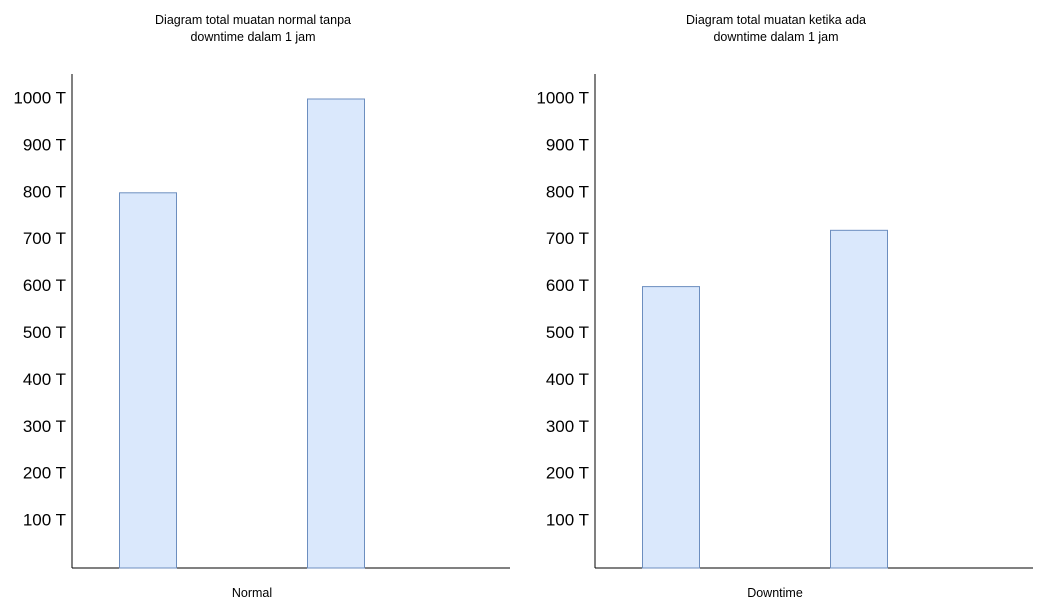  I want to click on x-axis-label: Normal, so click(252, 593).